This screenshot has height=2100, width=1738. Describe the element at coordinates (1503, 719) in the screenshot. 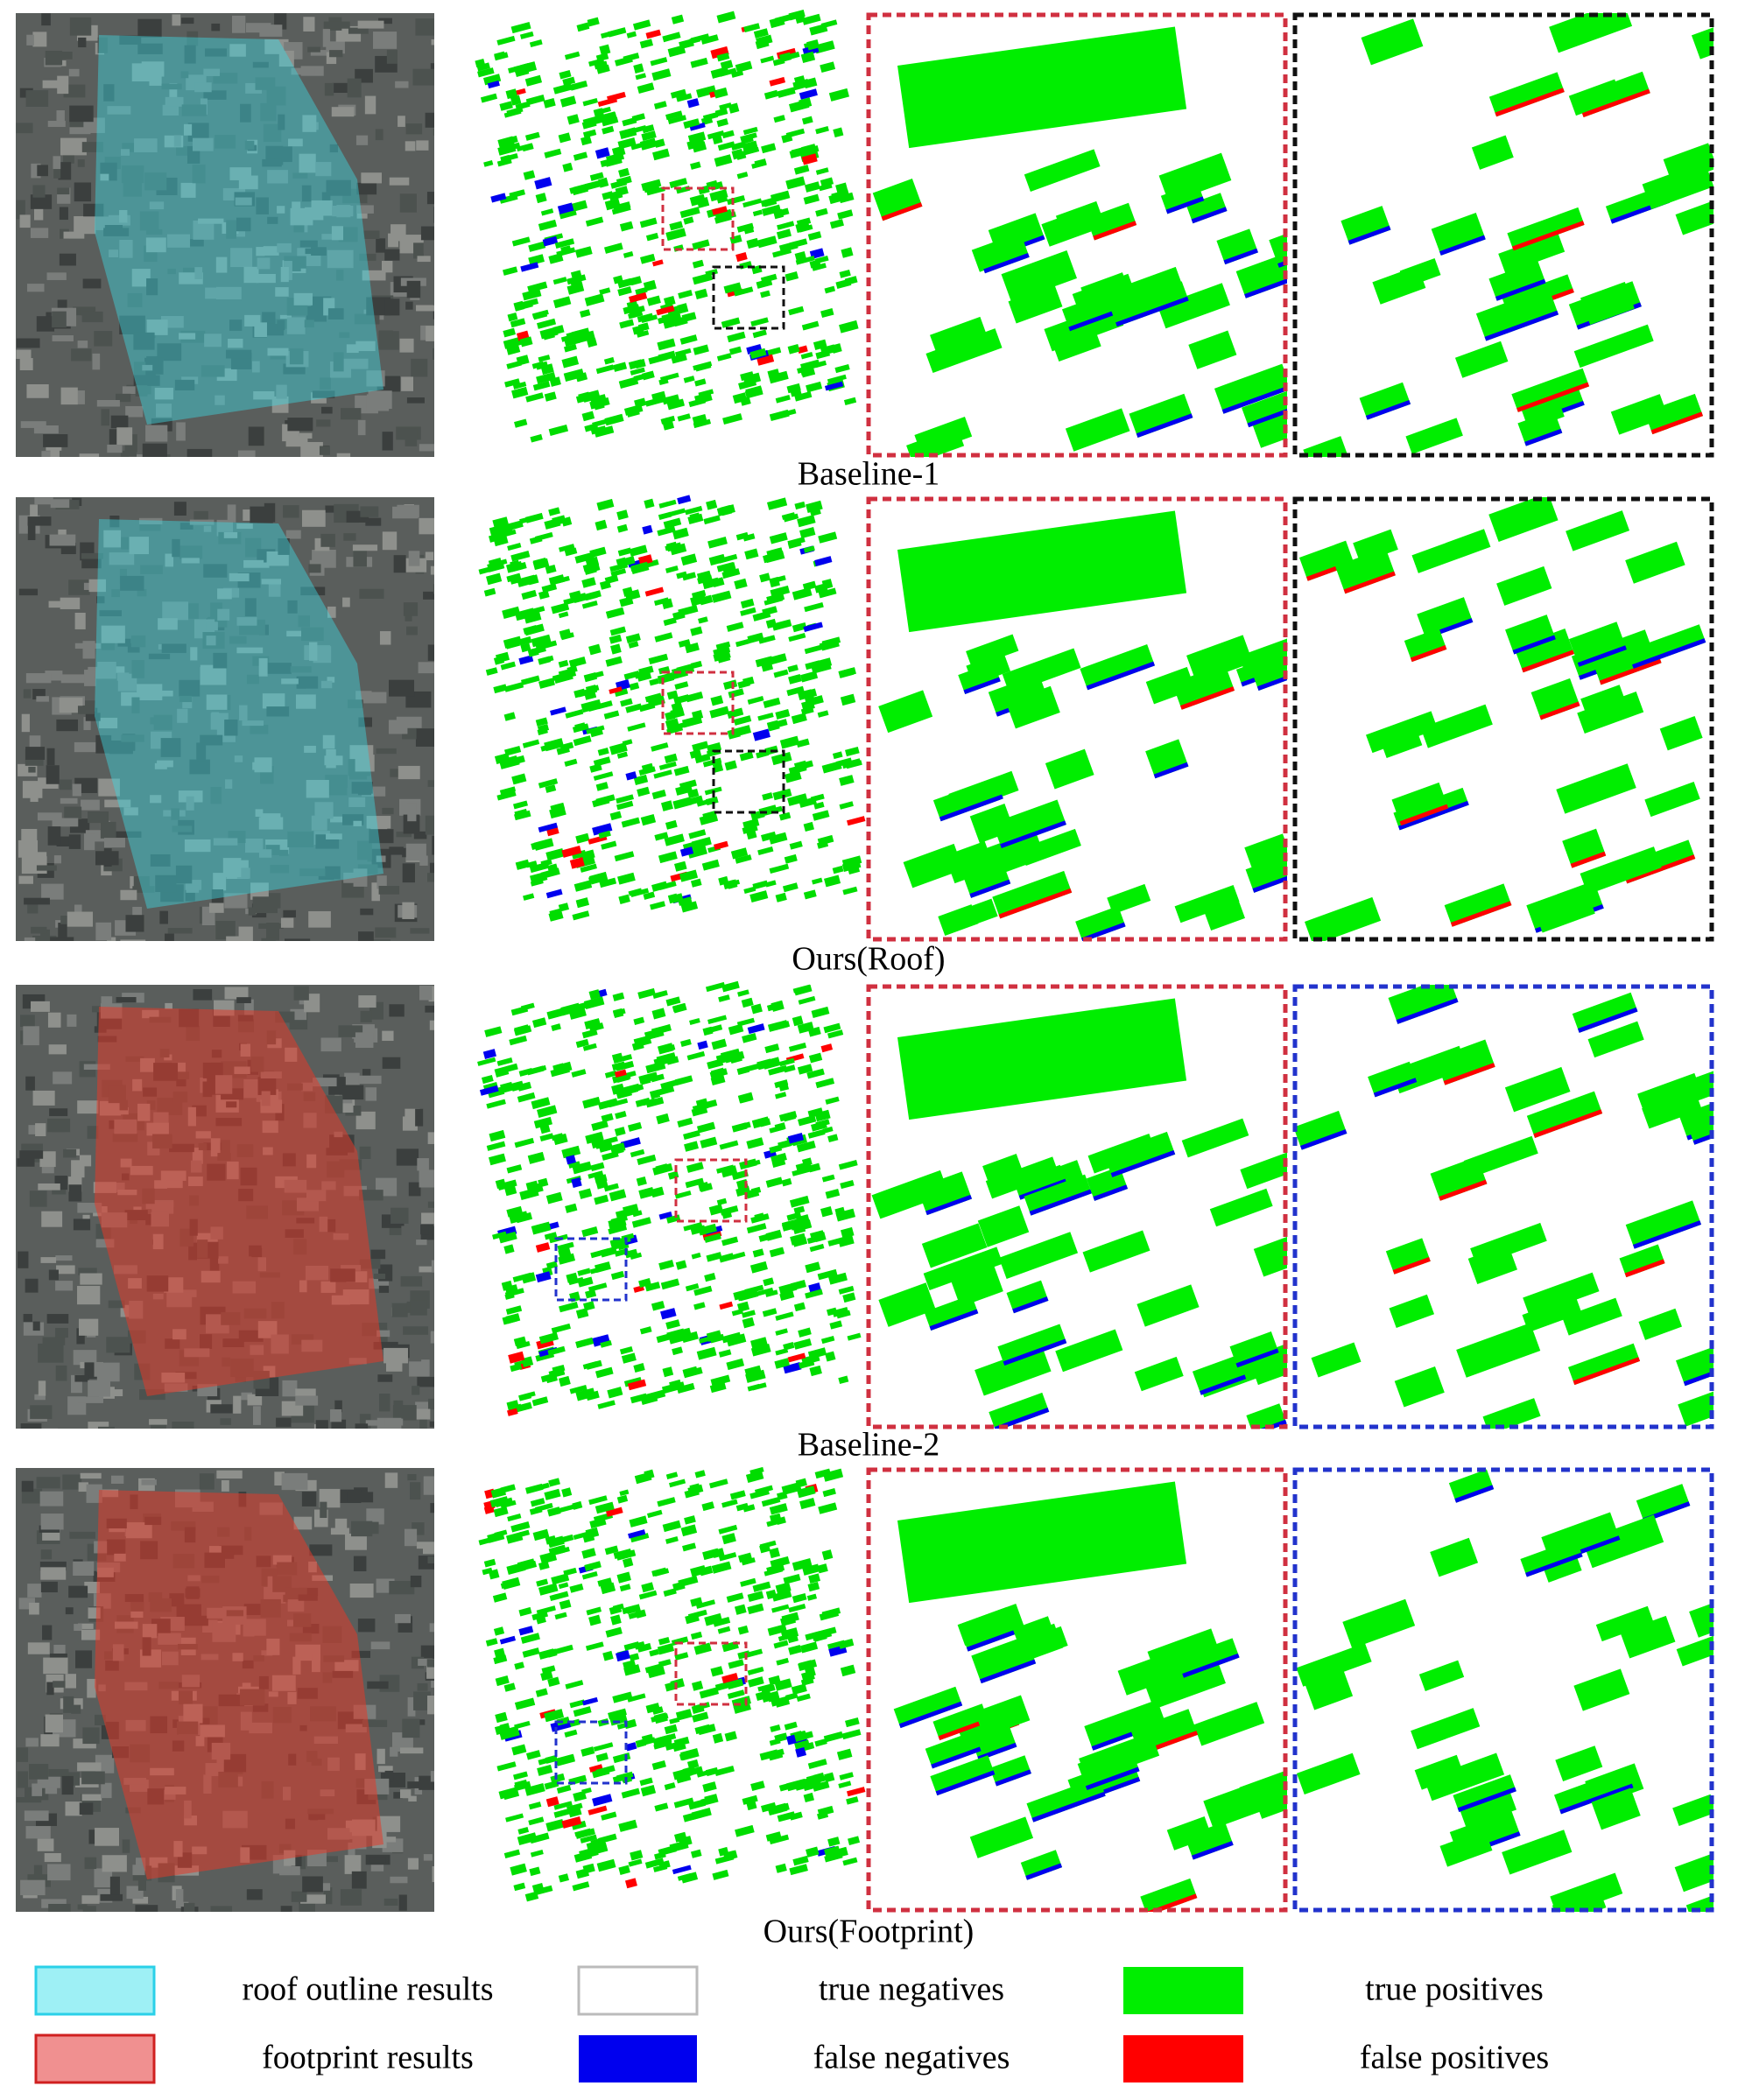

I see `zoom-frame` at that location.